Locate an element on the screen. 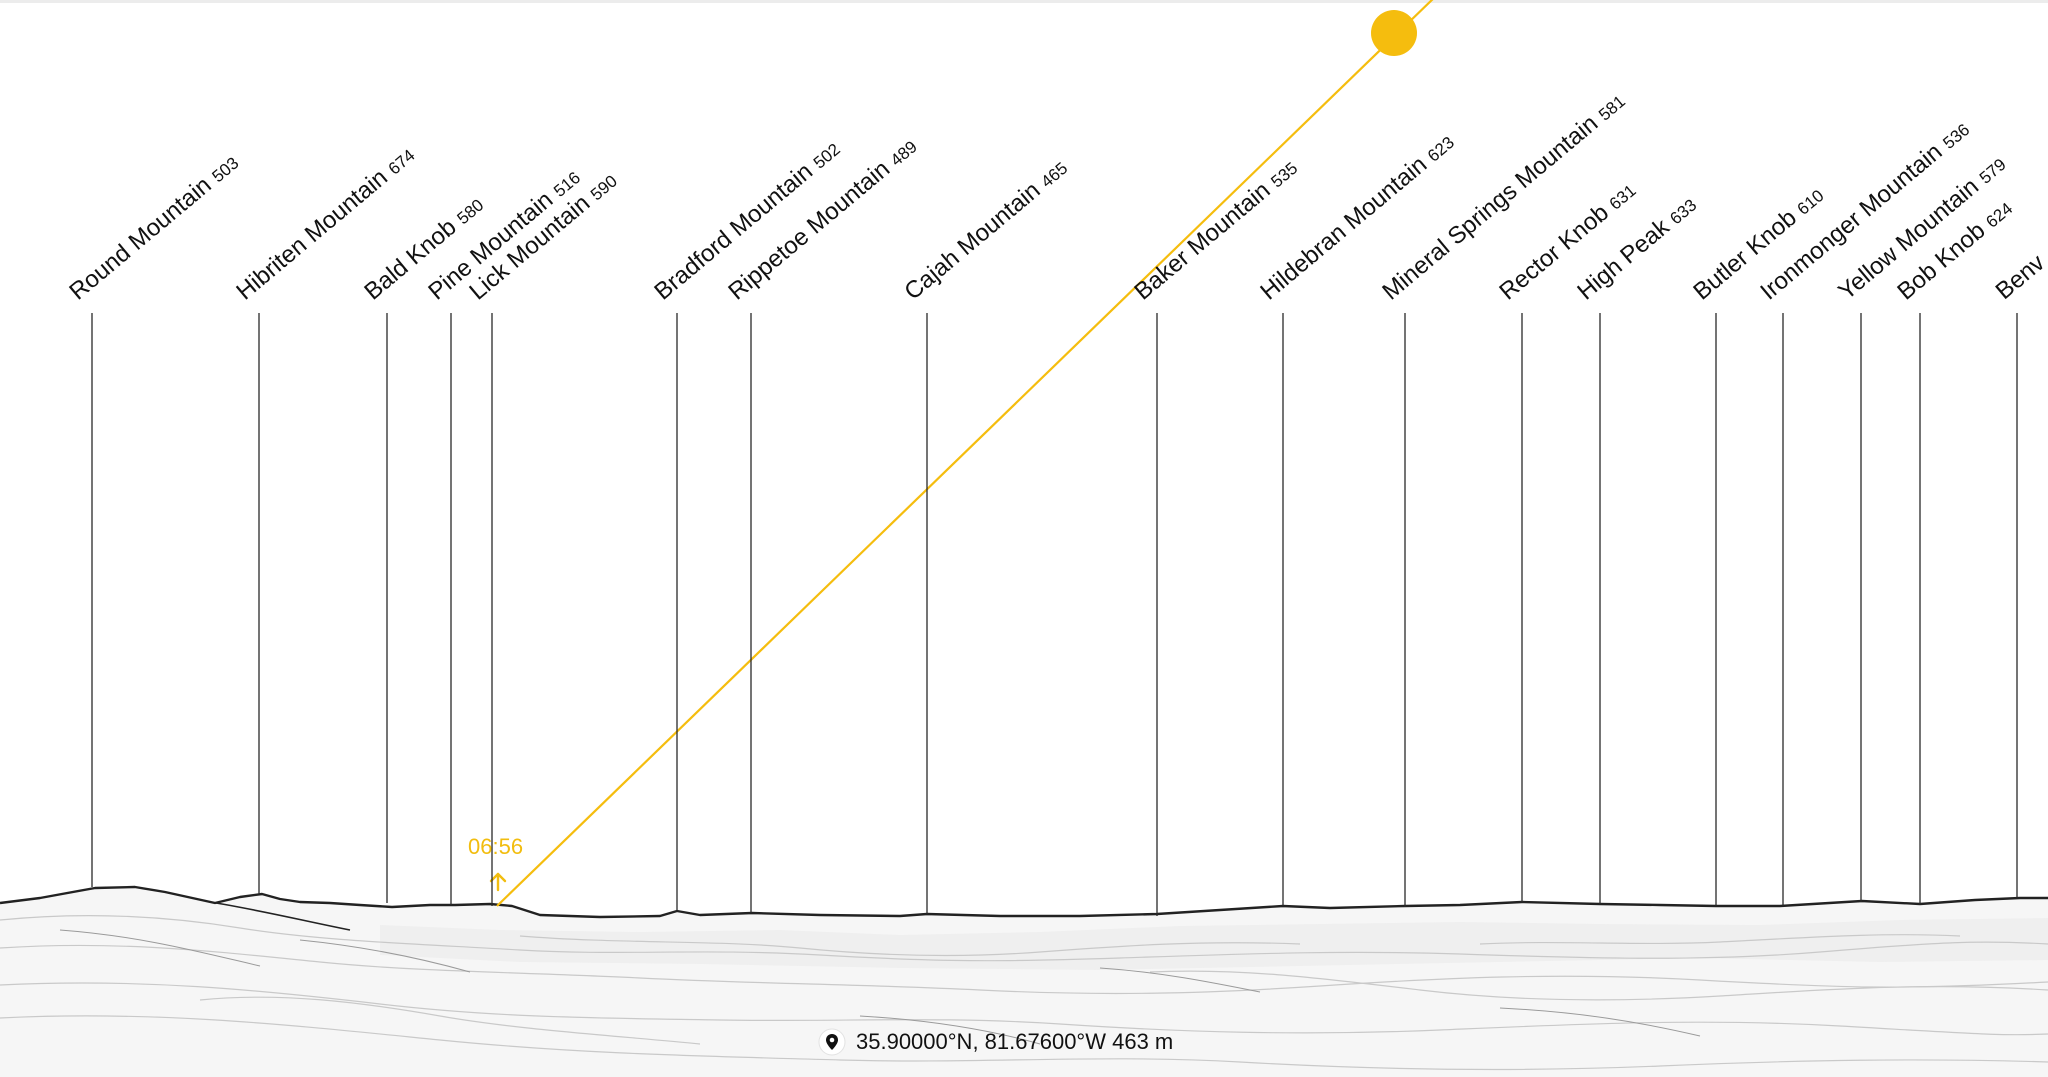 This screenshot has height=1077, width=2048. horizon-line is located at coordinates (1024, 902).